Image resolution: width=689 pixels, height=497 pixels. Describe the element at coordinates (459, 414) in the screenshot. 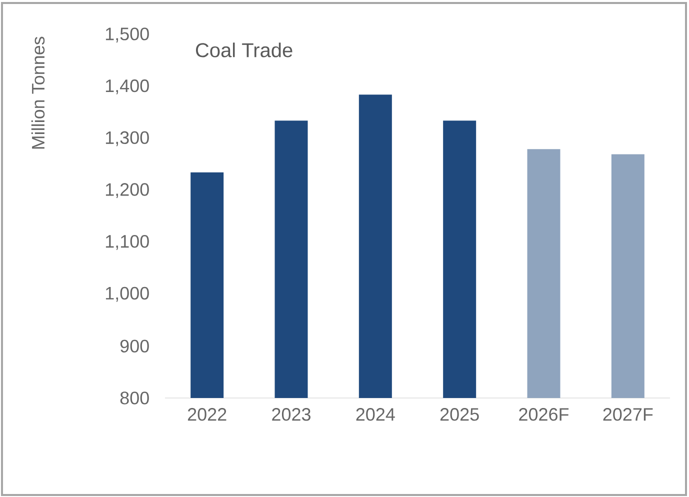

I see `x-tick-label: 2025` at that location.